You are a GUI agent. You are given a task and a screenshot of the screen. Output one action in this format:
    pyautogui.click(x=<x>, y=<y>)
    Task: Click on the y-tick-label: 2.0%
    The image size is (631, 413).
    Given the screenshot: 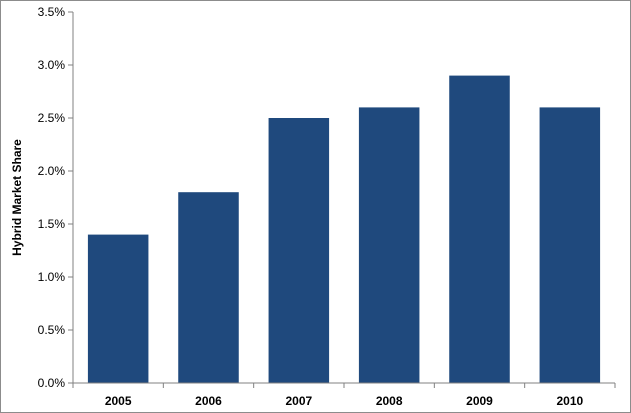 What is the action you would take?
    pyautogui.click(x=52, y=171)
    